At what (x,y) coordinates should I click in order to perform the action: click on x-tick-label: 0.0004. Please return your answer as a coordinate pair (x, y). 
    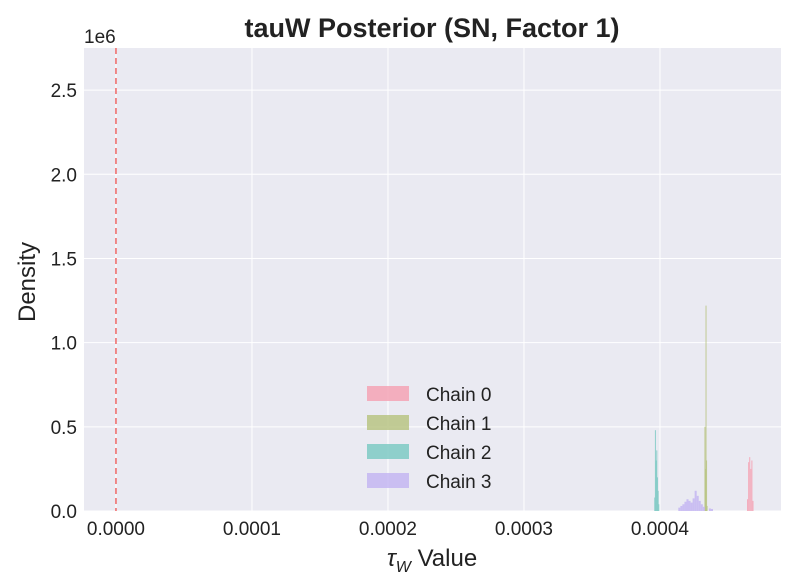
    Looking at the image, I should click on (660, 529).